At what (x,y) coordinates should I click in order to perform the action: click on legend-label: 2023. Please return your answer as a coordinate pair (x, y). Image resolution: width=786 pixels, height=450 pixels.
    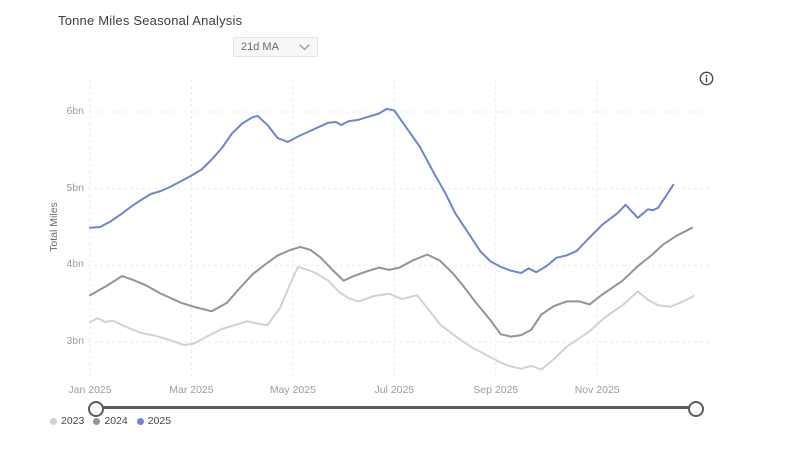
    Looking at the image, I should click on (73, 421).